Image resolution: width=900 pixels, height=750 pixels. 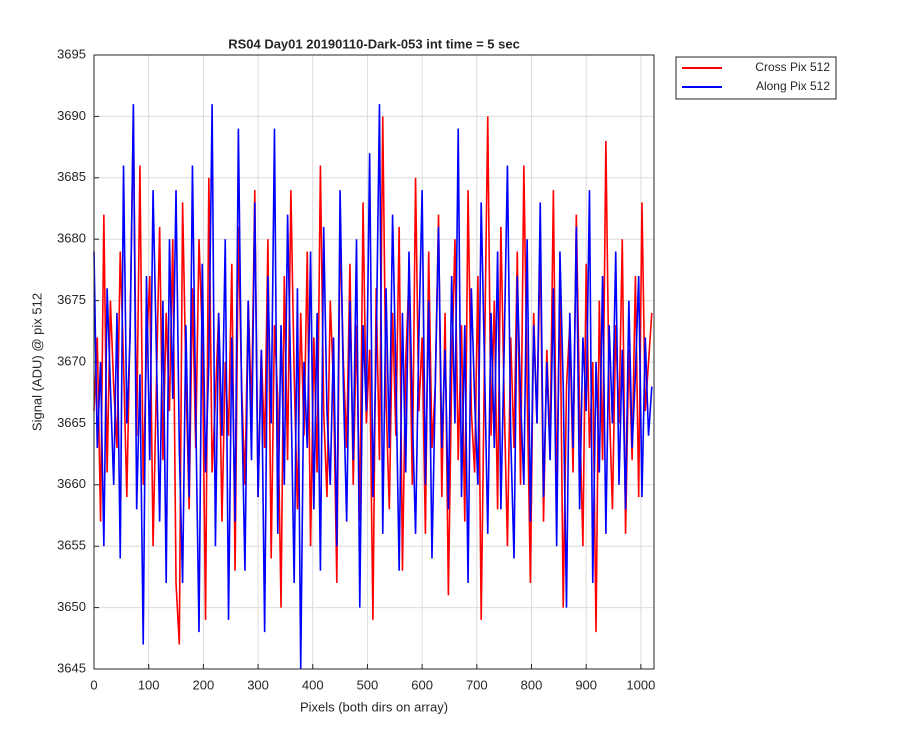 I want to click on x-tick-label: 1000, so click(x=640, y=684).